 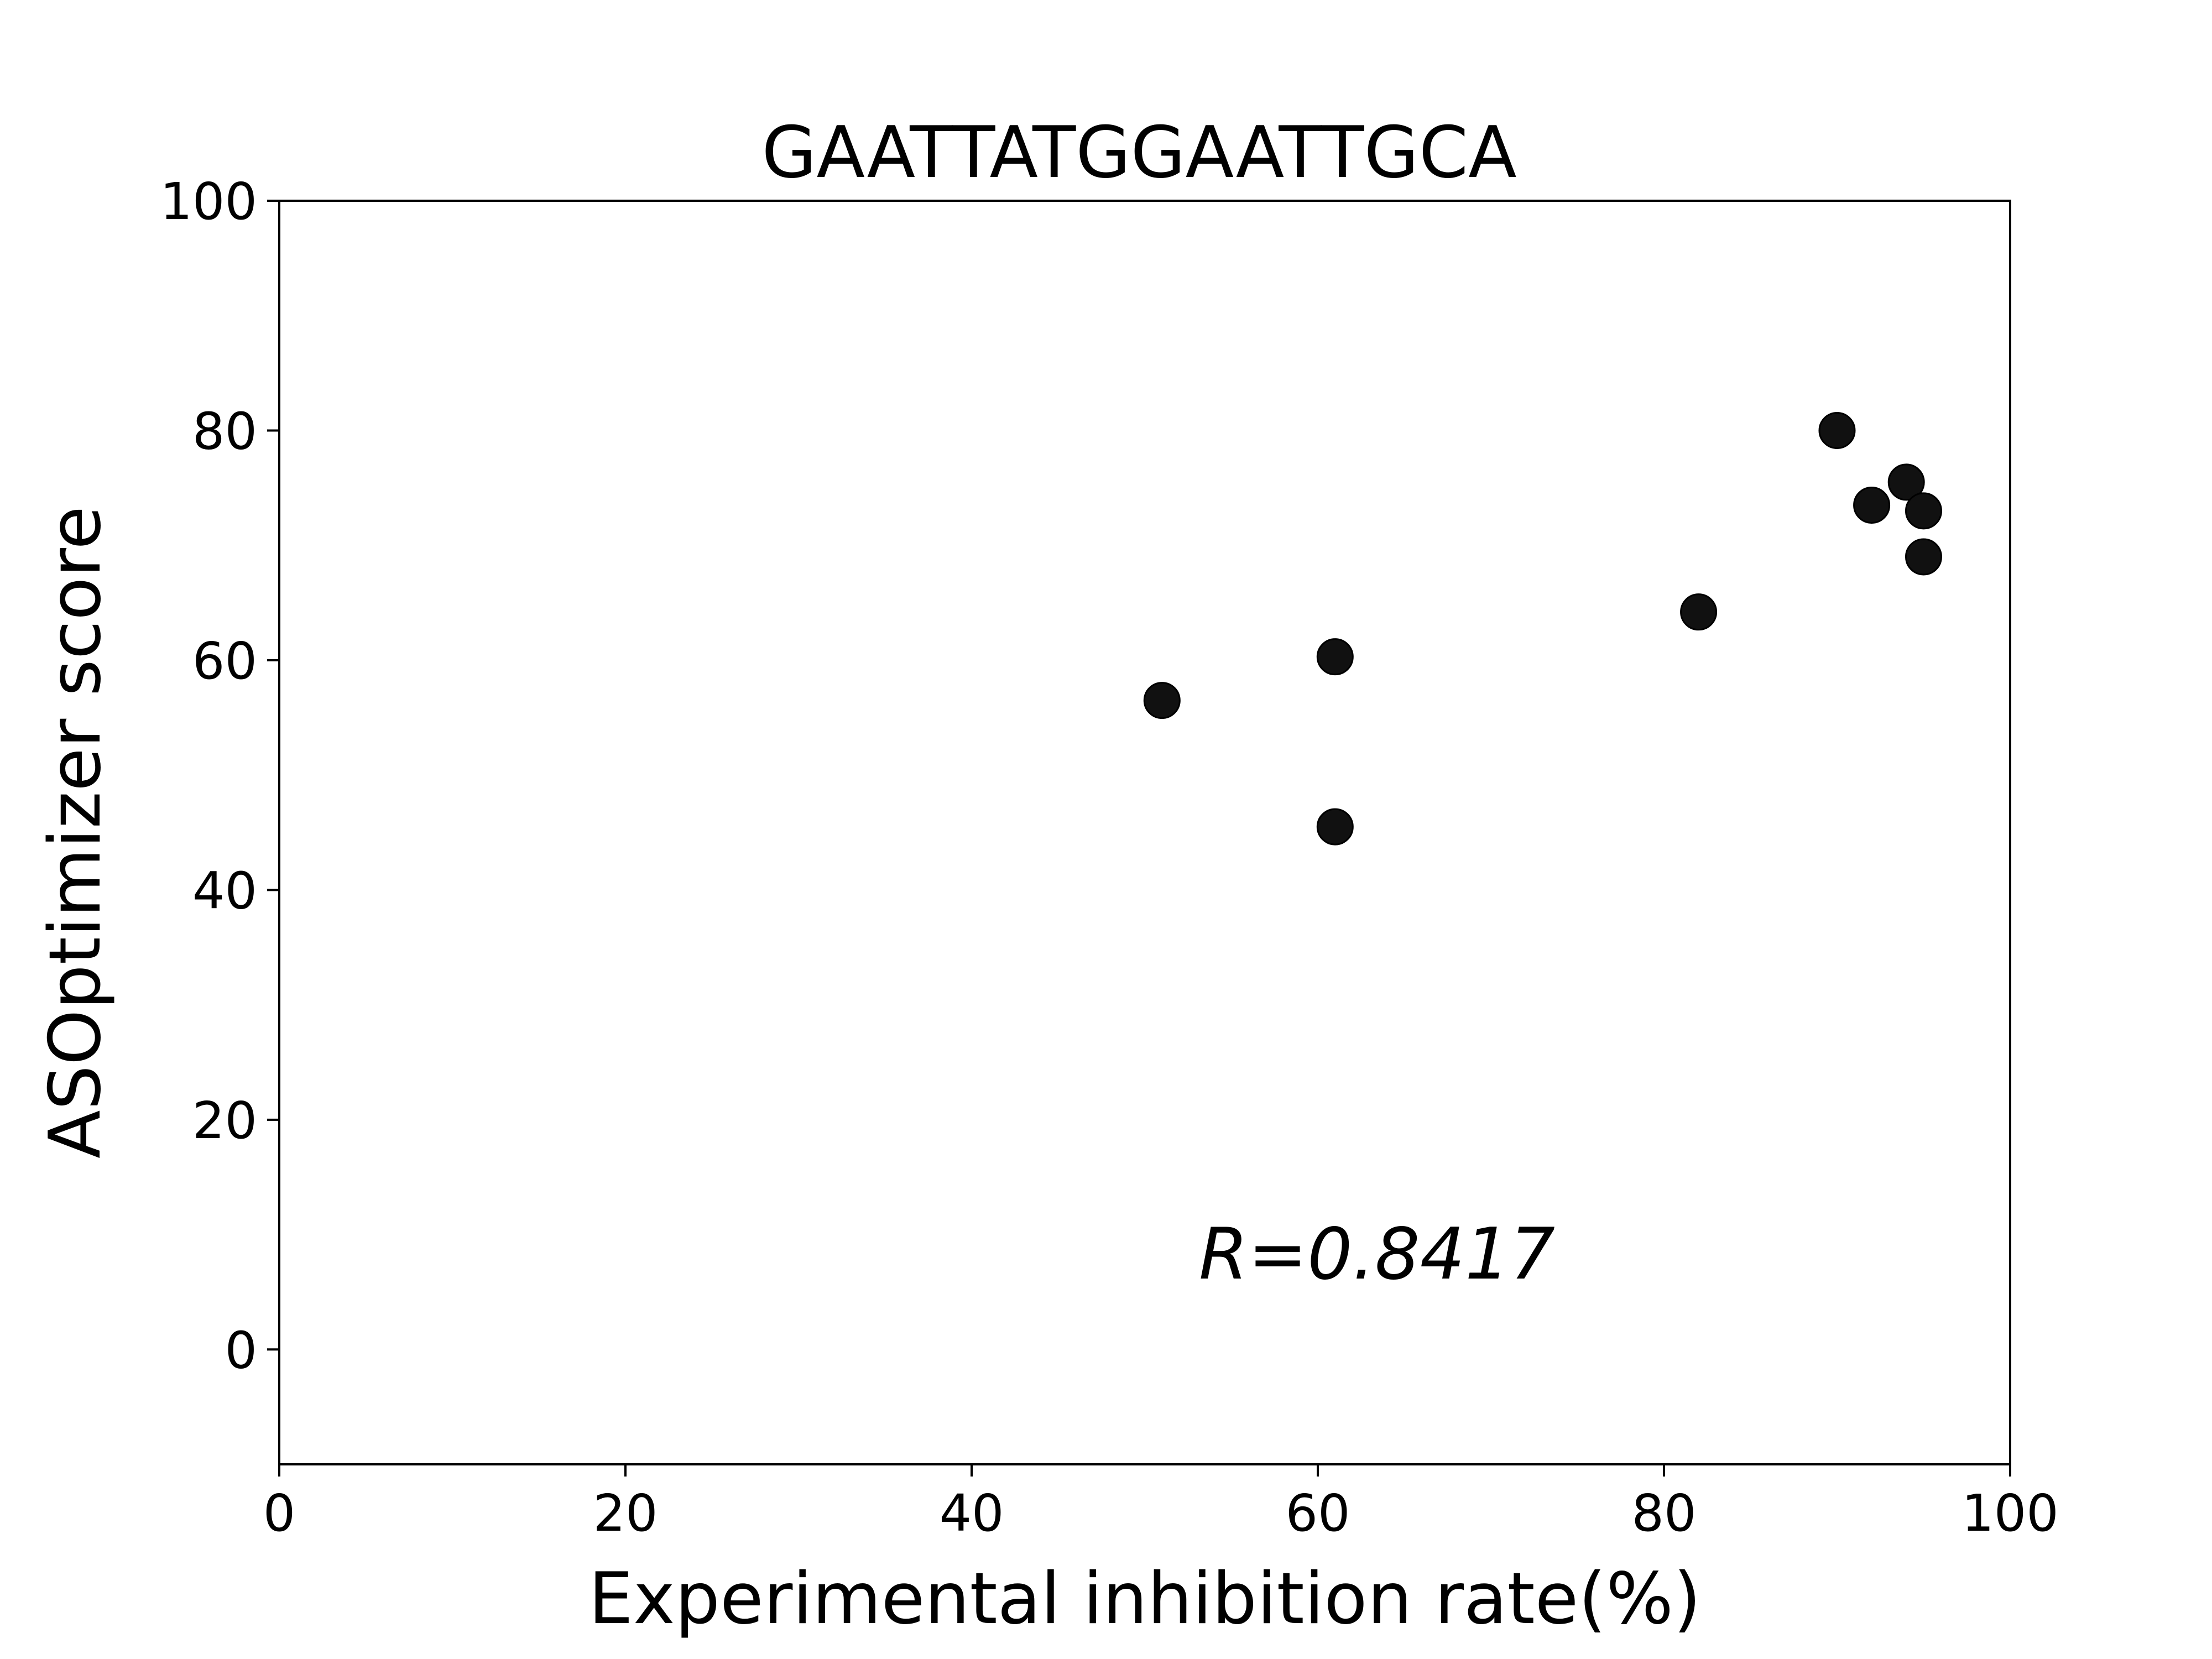 I want to click on y-axis-ticks: 0 20 40 60 80 100, so click(x=220, y=776).